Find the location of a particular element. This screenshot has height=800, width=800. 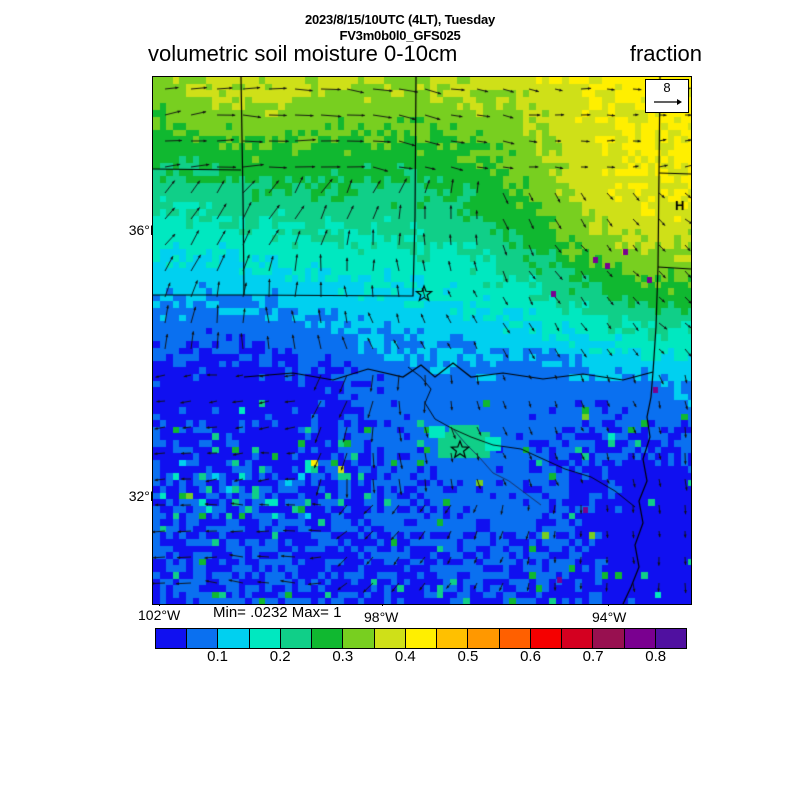

colorbar-tick-0.8: 0.8 is located at coordinates (656, 656).